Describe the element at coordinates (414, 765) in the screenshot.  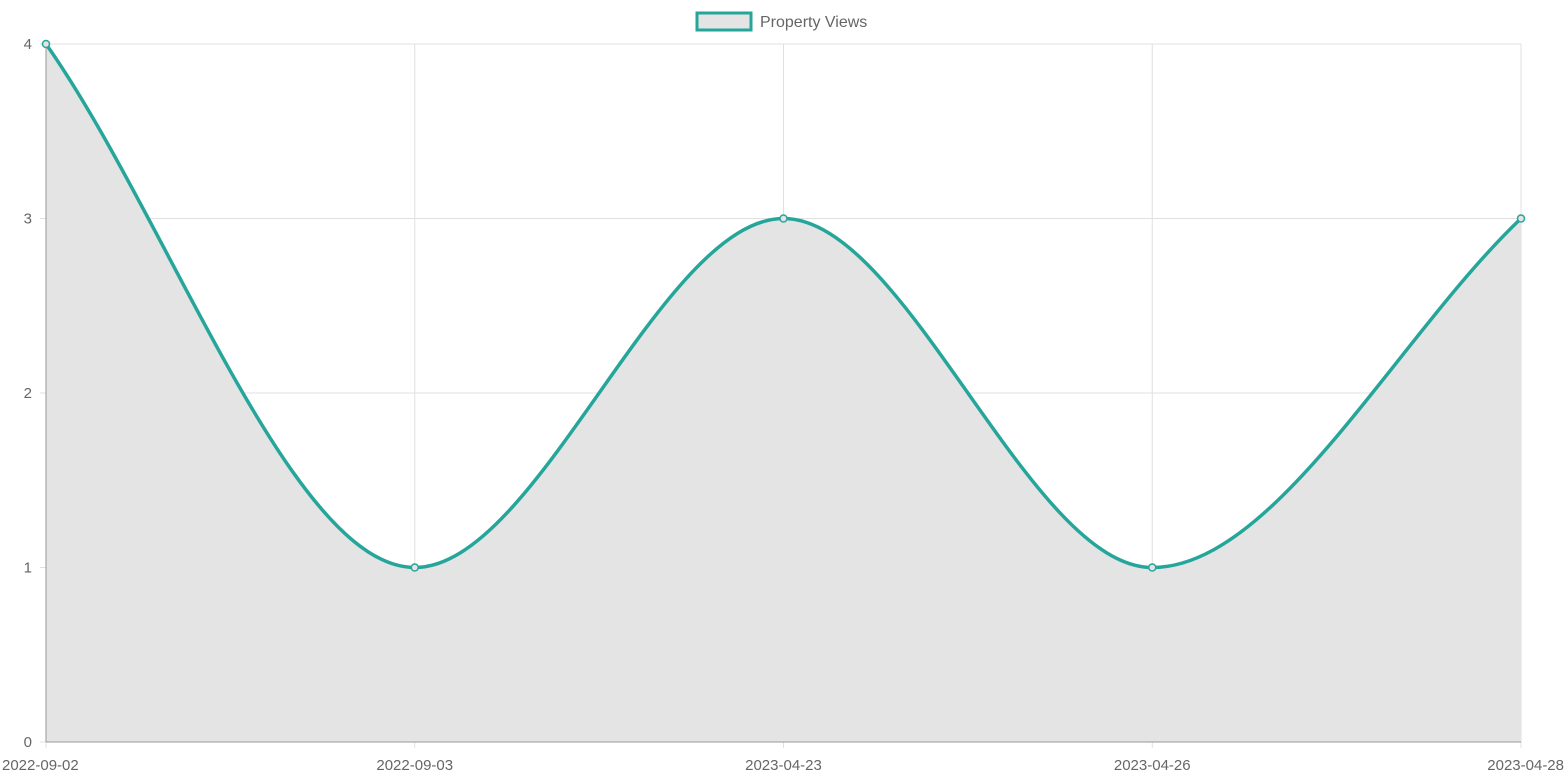
I see `x-tick-label: 2022-09-03` at that location.